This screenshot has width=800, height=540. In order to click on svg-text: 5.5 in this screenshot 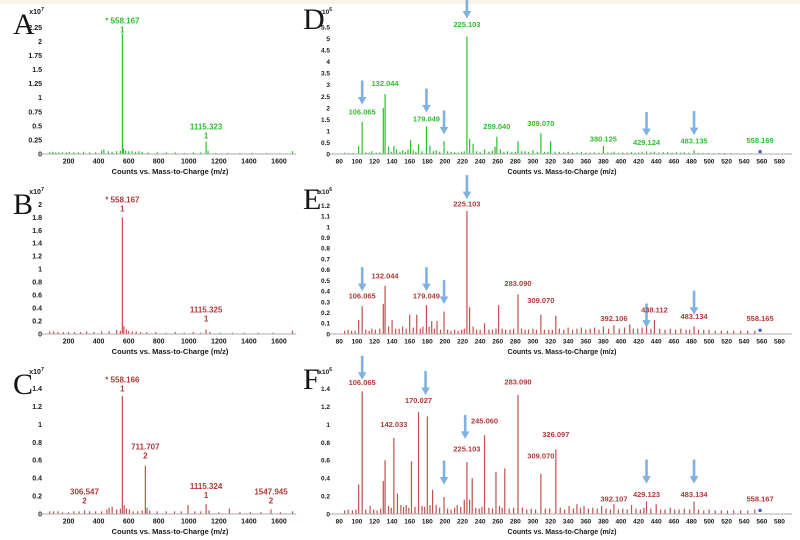, I will do `click(325, 28)`.